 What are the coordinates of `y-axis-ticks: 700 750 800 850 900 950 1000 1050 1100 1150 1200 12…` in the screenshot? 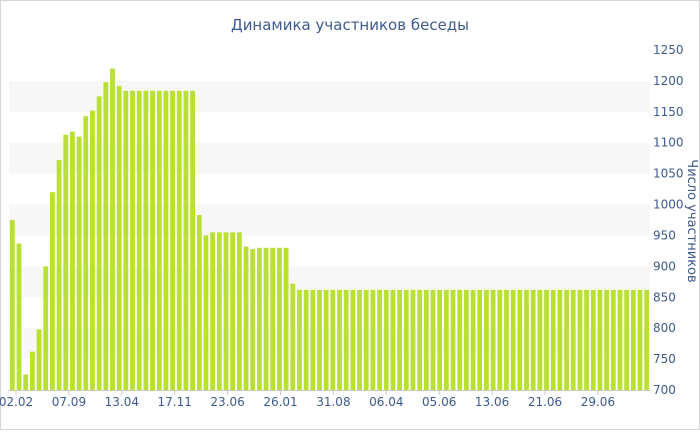 It's located at (668, 220).